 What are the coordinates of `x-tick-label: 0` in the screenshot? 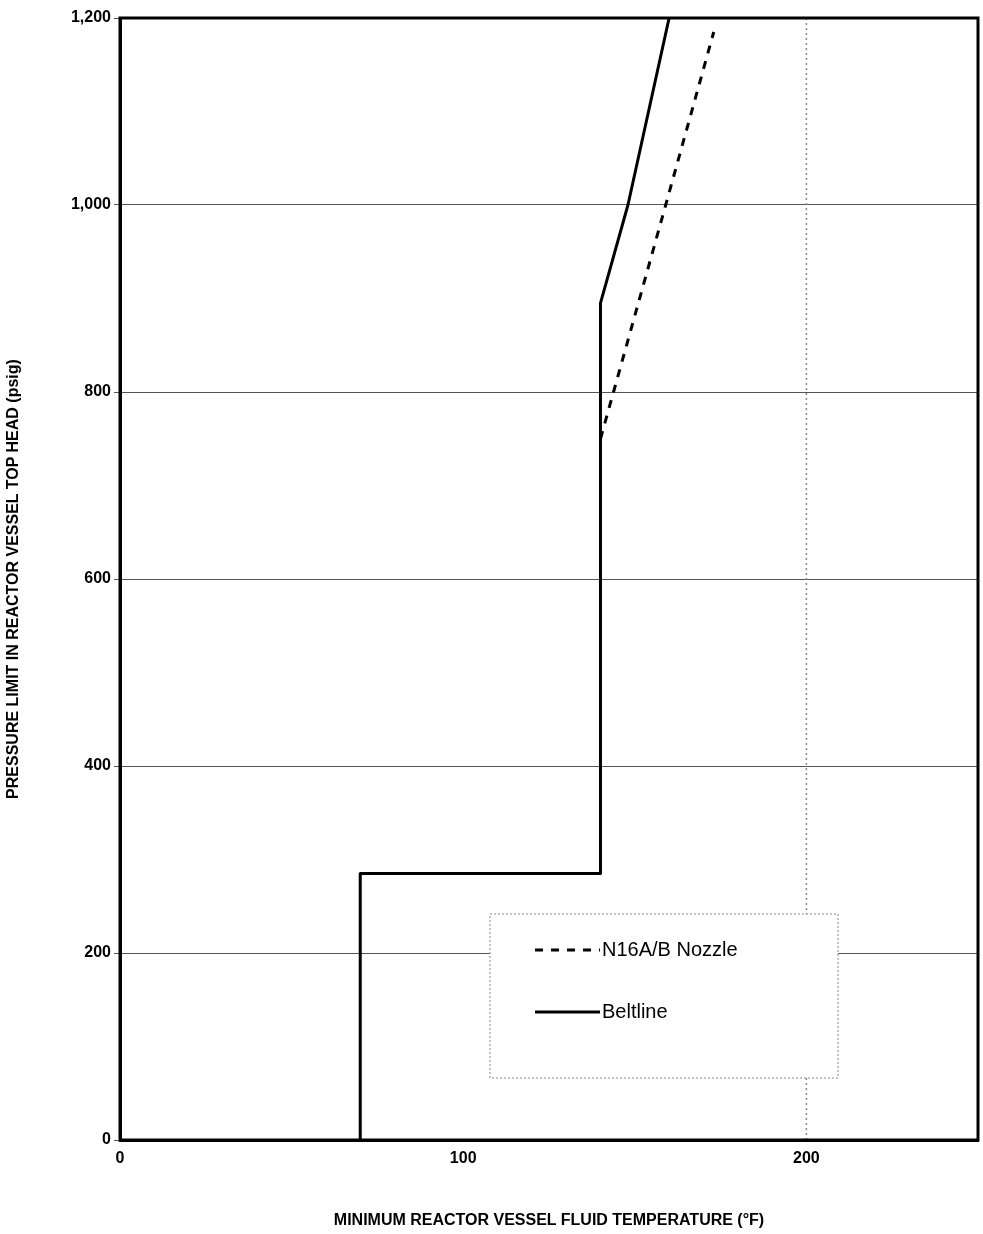 It's located at (120, 1158).